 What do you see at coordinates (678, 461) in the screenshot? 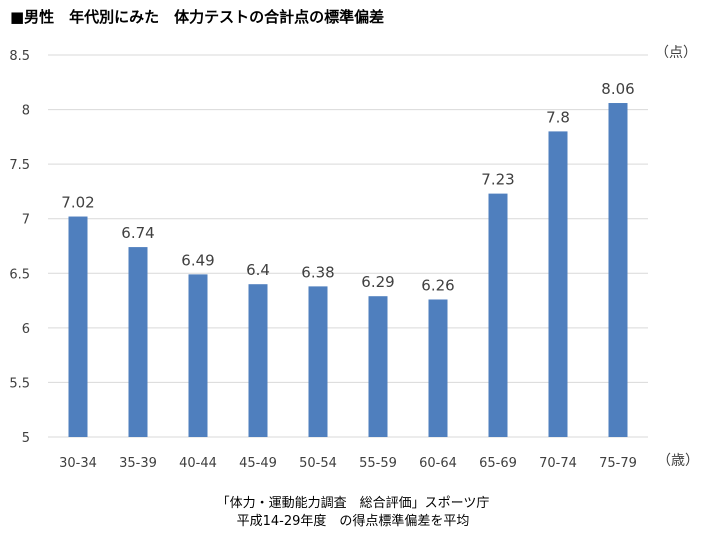
I see `x-axis-unit-label: （歳）` at bounding box center [678, 461].